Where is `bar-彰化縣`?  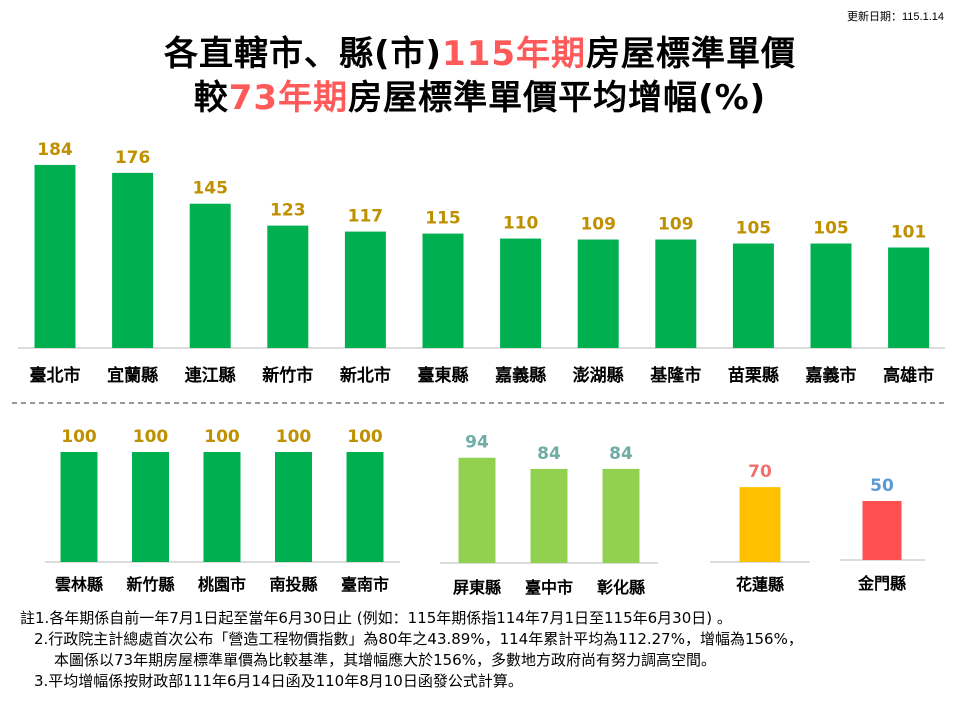 bar-彰化縣 is located at coordinates (621, 515).